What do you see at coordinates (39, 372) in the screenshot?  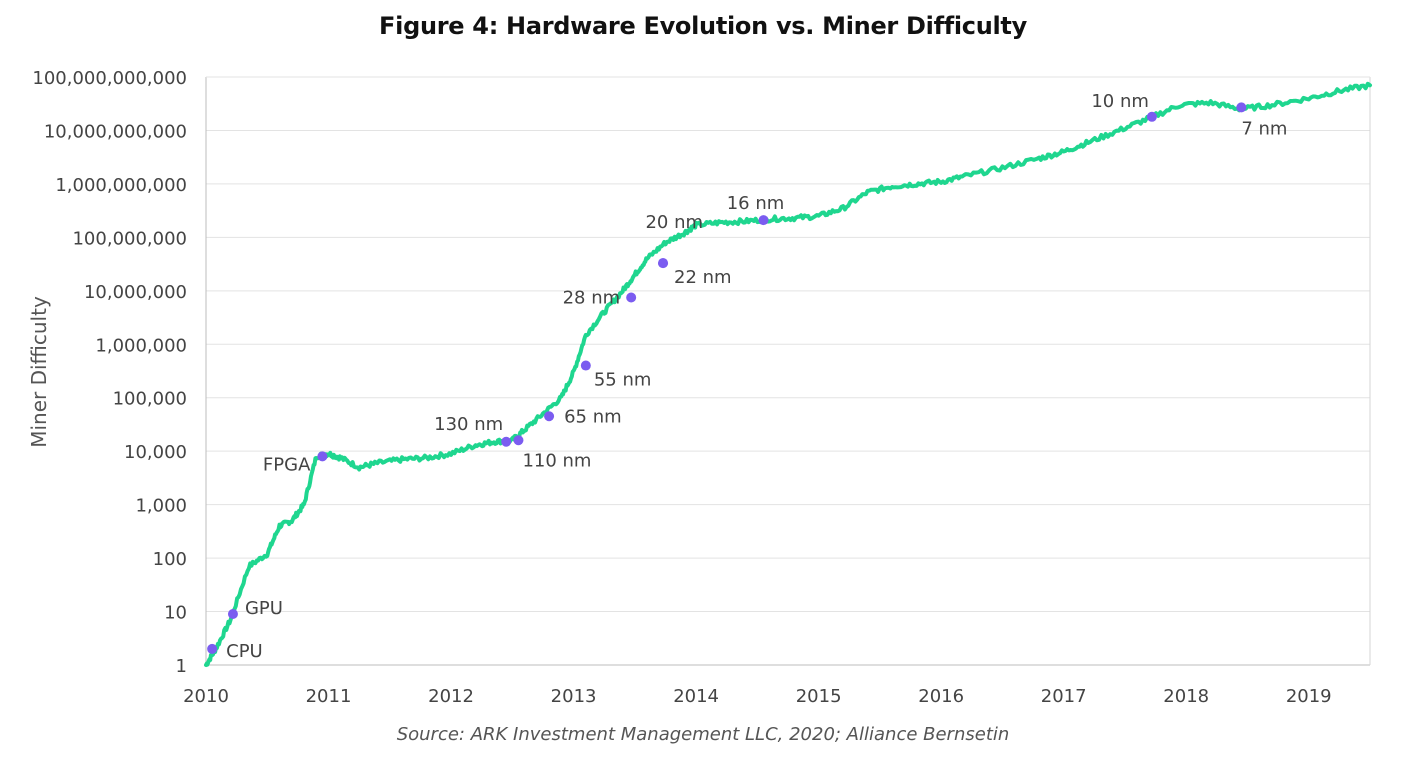 I see `y-axis-label: Miner Difficulty` at bounding box center [39, 372].